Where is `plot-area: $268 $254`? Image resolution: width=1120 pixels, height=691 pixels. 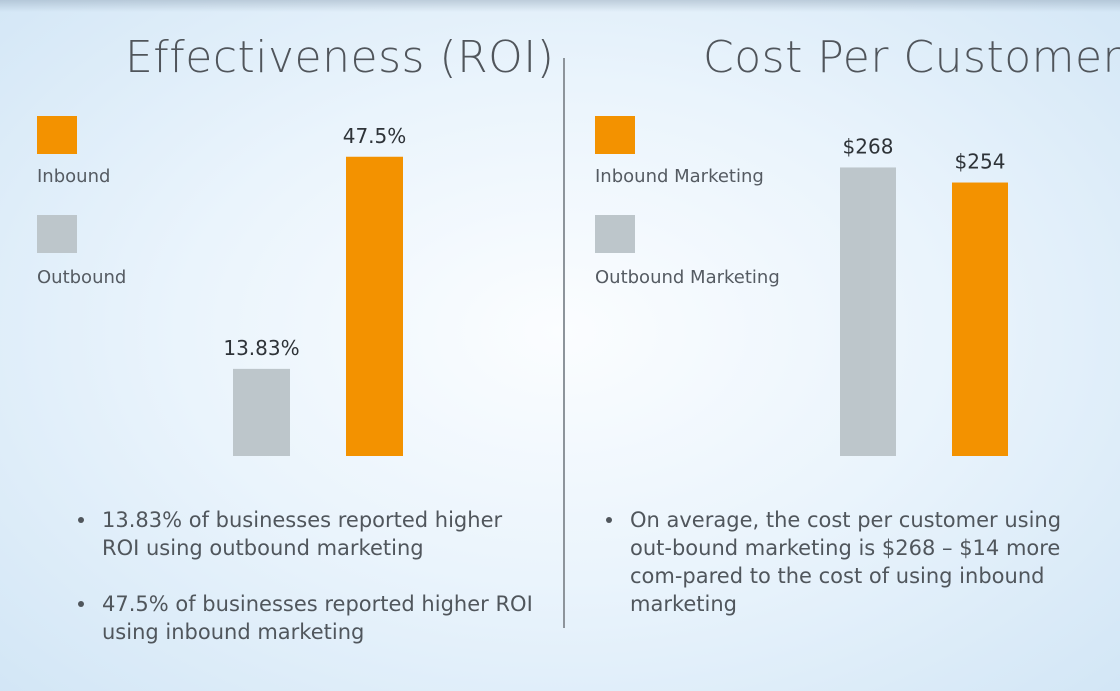 plot-area: $268 $254 is located at coordinates (924, 295).